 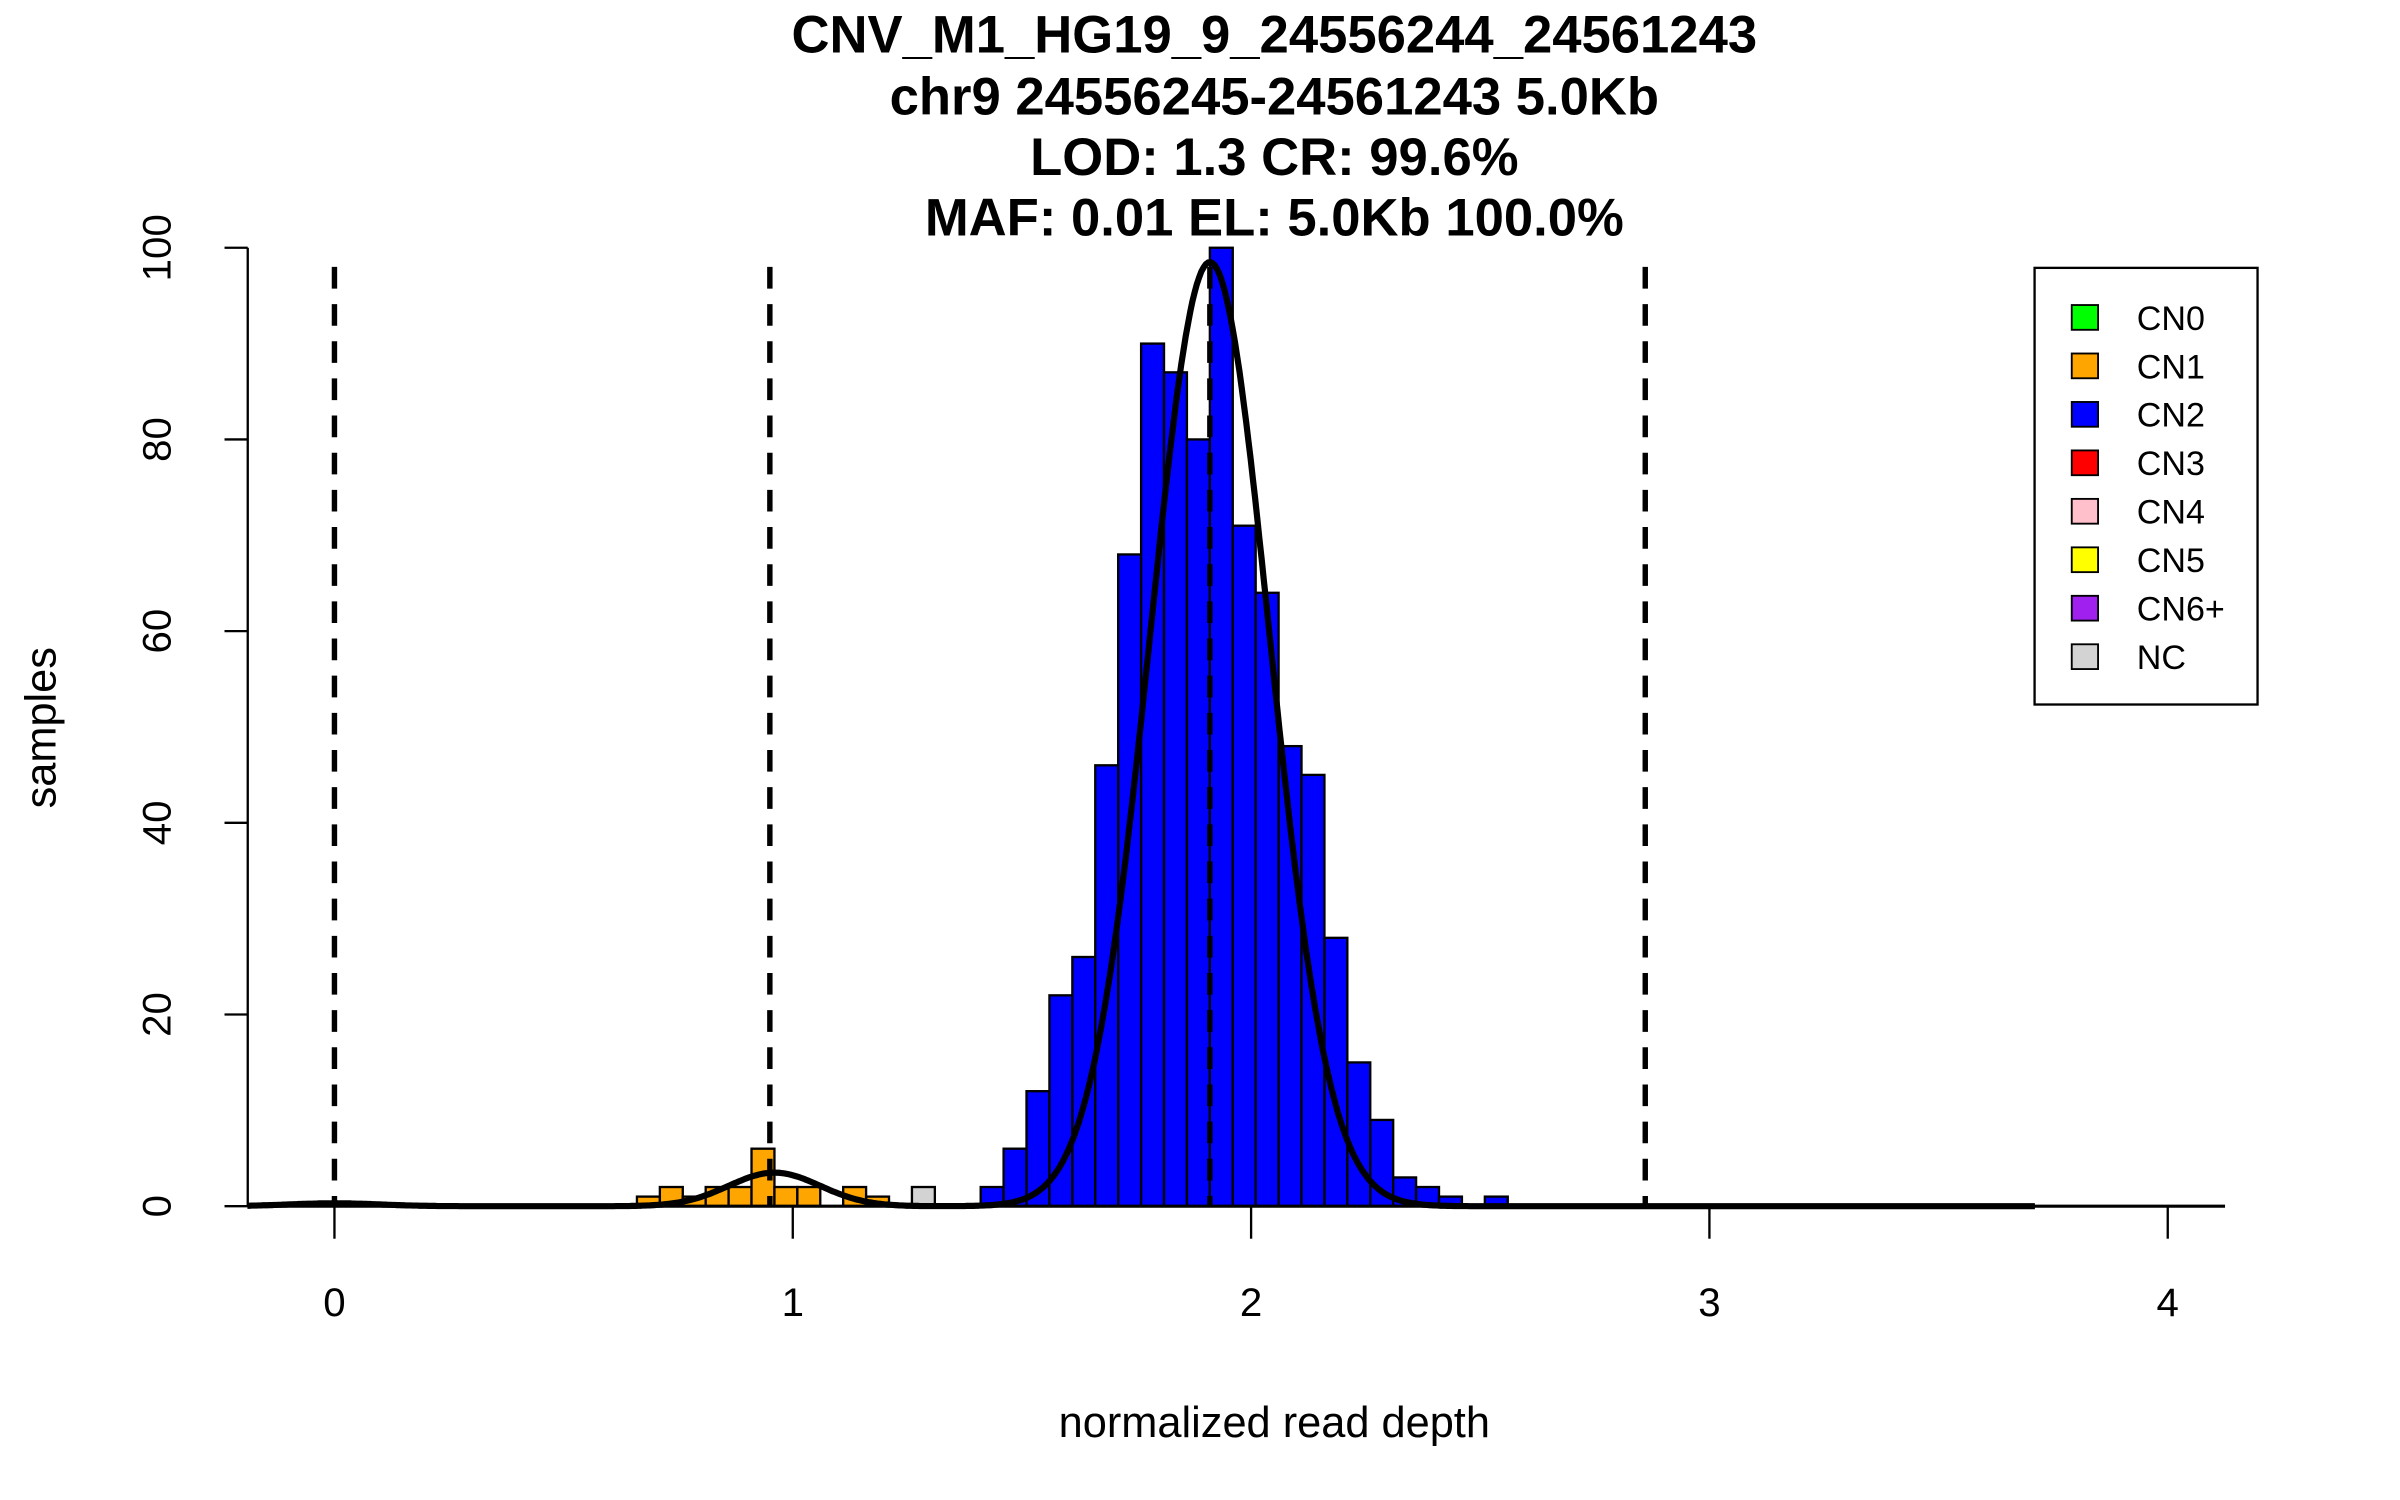 What do you see at coordinates (2171, 367) in the screenshot?
I see `legend-label: CN1` at bounding box center [2171, 367].